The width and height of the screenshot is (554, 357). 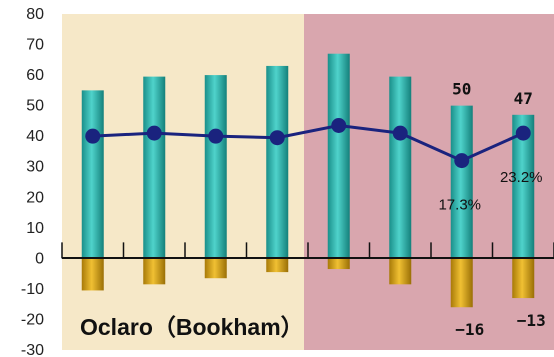 What do you see at coordinates (531, 320) in the screenshot?
I see `negative-bar-value-label: −13` at bounding box center [531, 320].